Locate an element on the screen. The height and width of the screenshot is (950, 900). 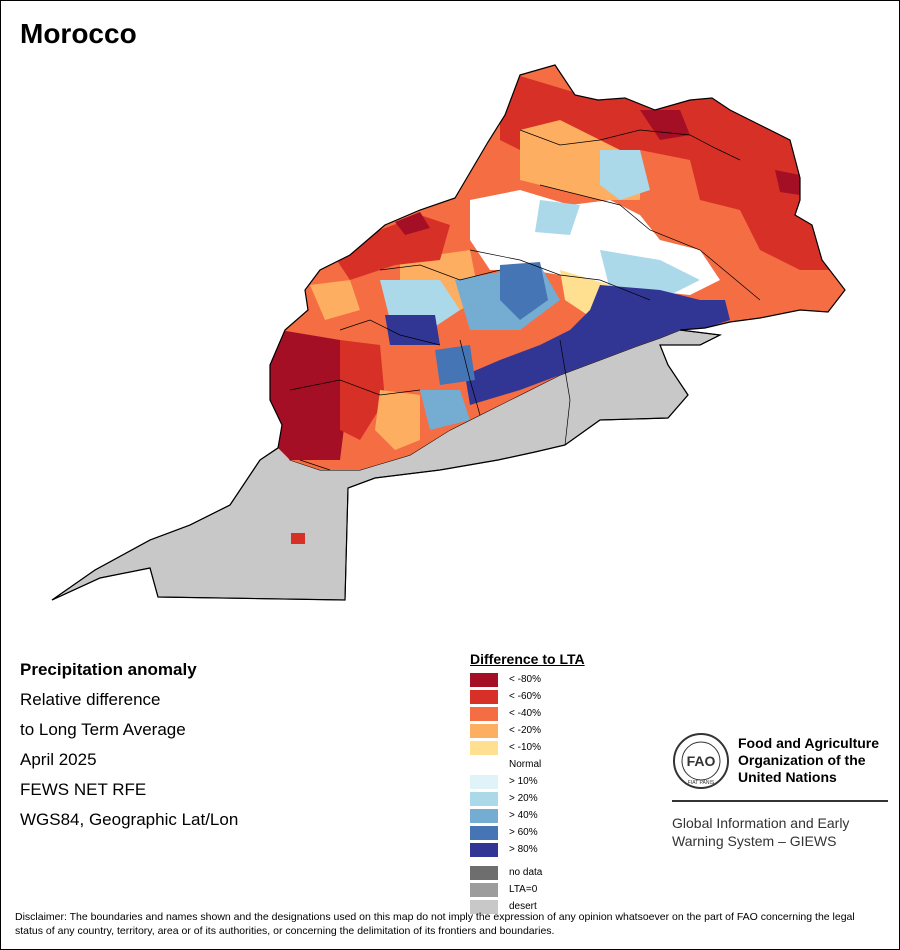
svg-text: FIAT PANIS is located at coordinates (701, 783).